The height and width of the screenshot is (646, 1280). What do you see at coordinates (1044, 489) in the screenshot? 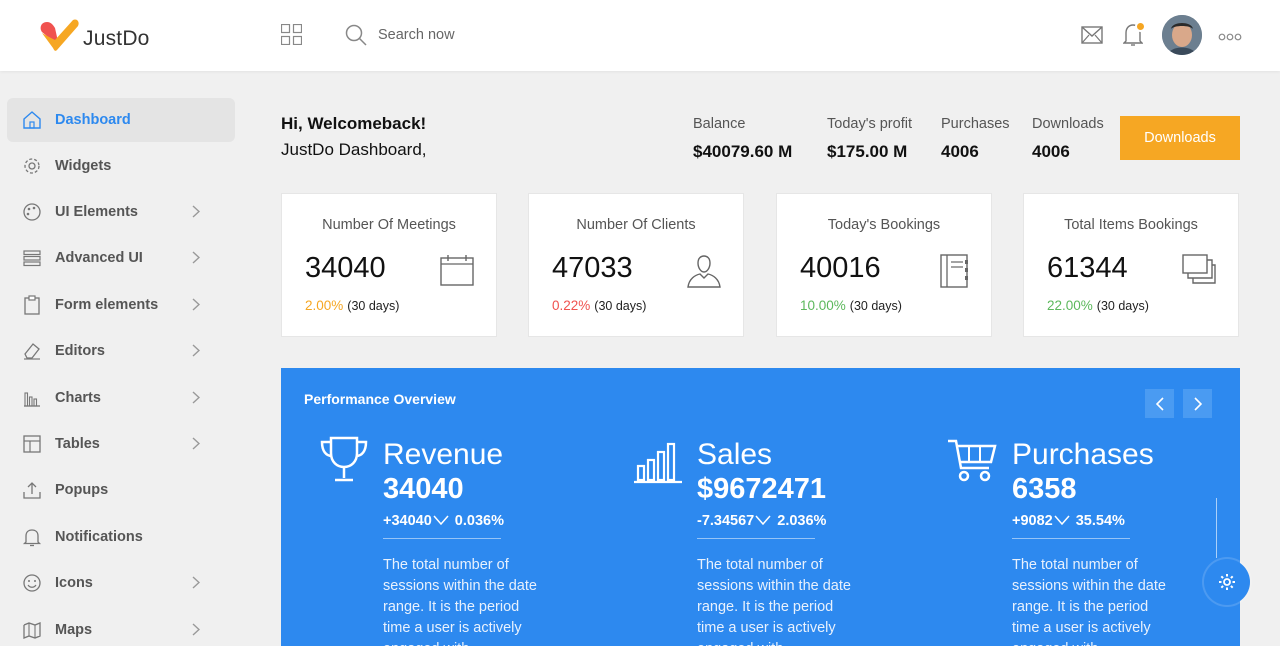
I see `metric-value: 6358` at bounding box center [1044, 489].